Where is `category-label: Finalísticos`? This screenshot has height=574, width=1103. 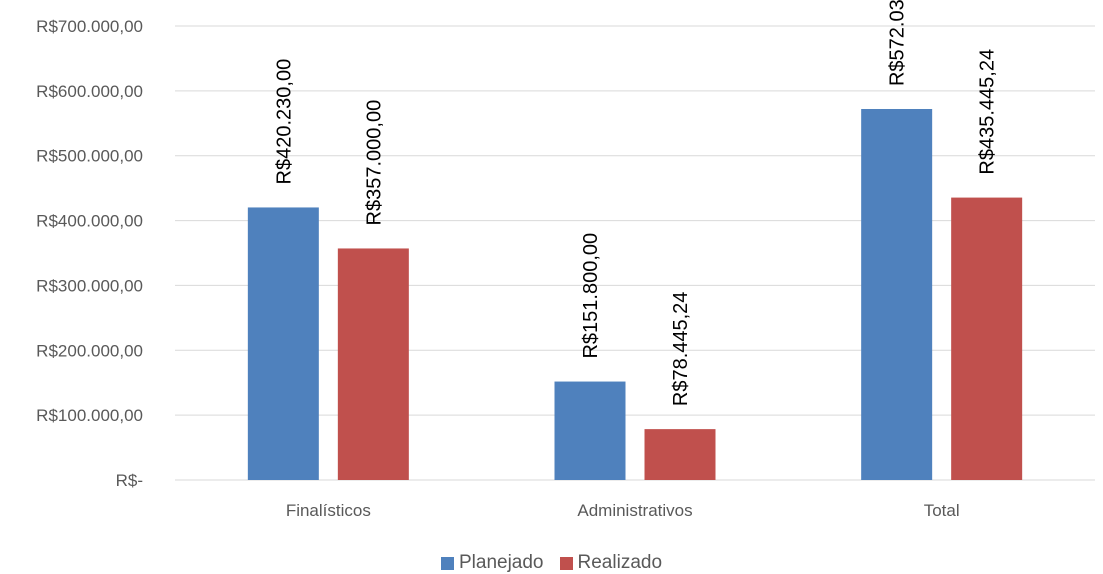
category-label: Finalísticos is located at coordinates (328, 510).